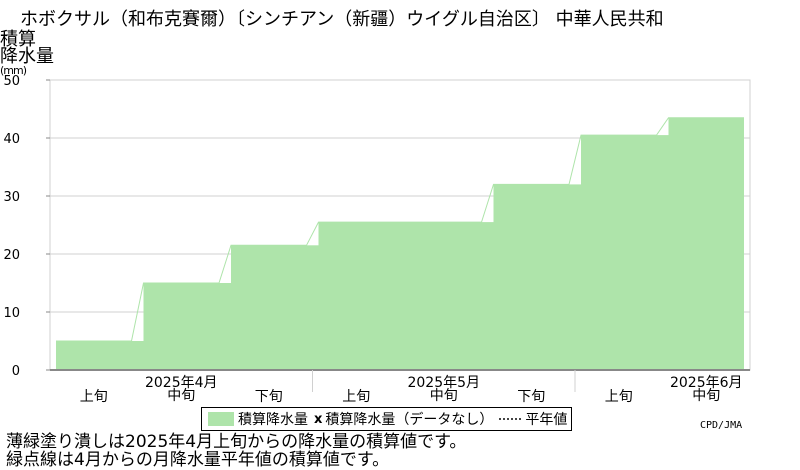 The height and width of the screenshot is (470, 800). What do you see at coordinates (11, 139) in the screenshot?
I see `y-tick-label: 40` at bounding box center [11, 139].